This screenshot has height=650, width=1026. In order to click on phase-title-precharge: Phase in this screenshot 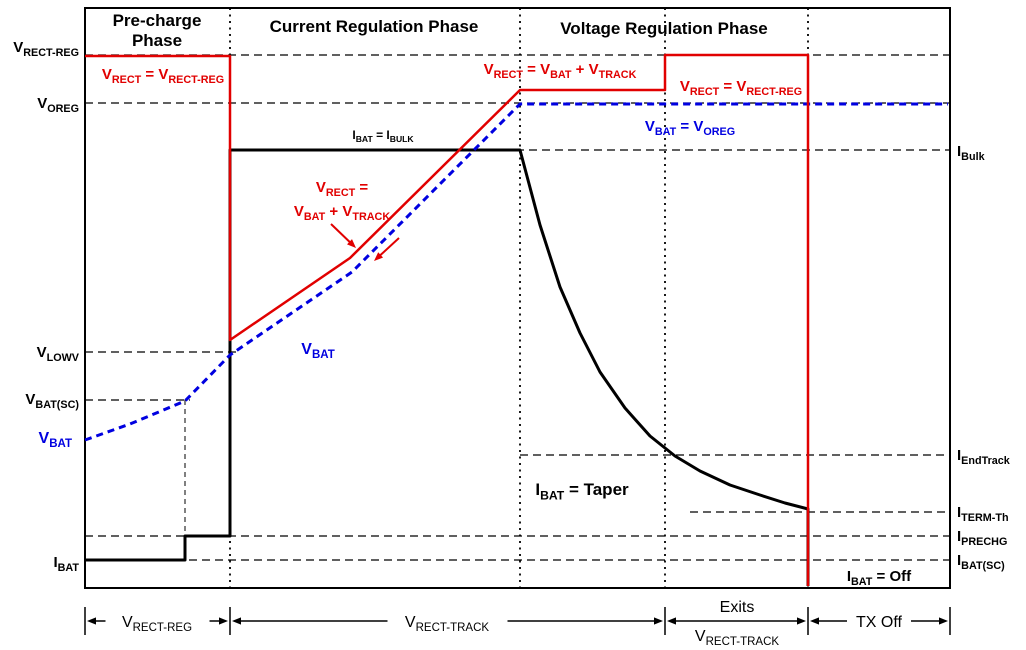, I will do `click(157, 40)`.